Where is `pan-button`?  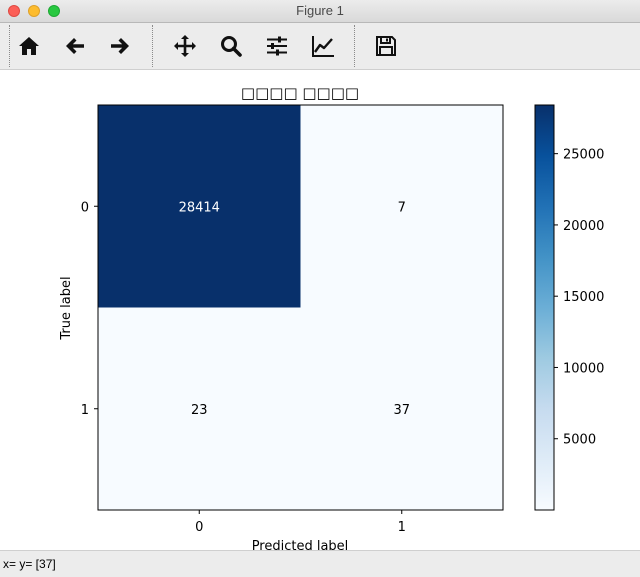
pan-button is located at coordinates (185, 46).